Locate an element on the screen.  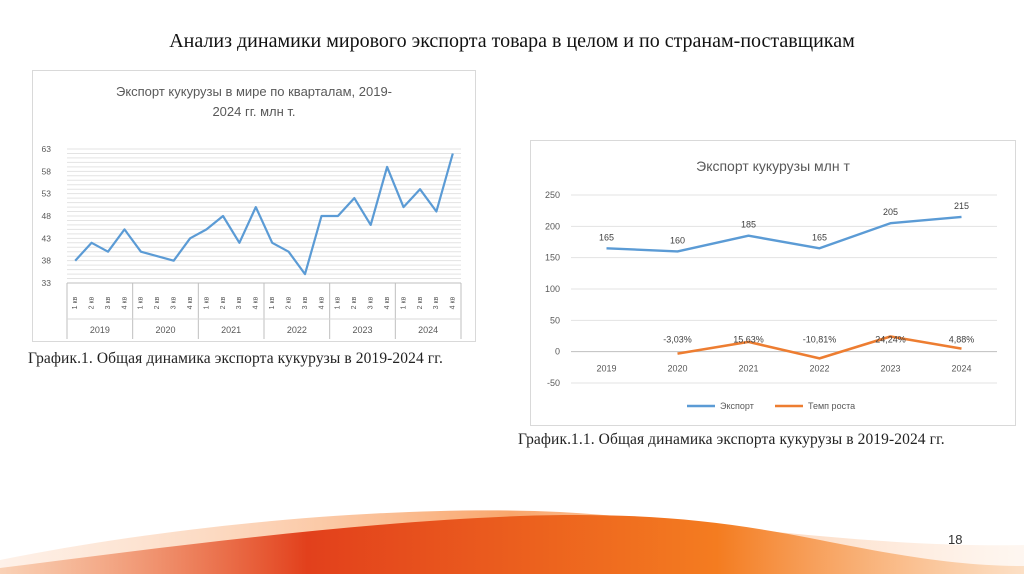
chart2-y-tick-label: 100 is located at coordinates (552, 289).